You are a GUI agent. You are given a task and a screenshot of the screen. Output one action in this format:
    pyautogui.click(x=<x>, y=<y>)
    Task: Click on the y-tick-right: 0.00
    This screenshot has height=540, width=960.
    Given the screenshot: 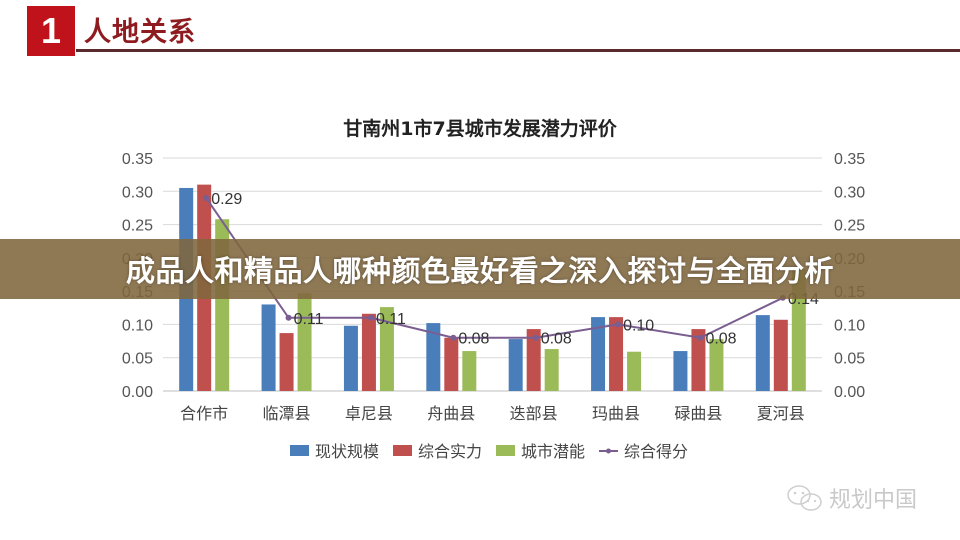 What is the action you would take?
    pyautogui.click(x=849, y=392)
    